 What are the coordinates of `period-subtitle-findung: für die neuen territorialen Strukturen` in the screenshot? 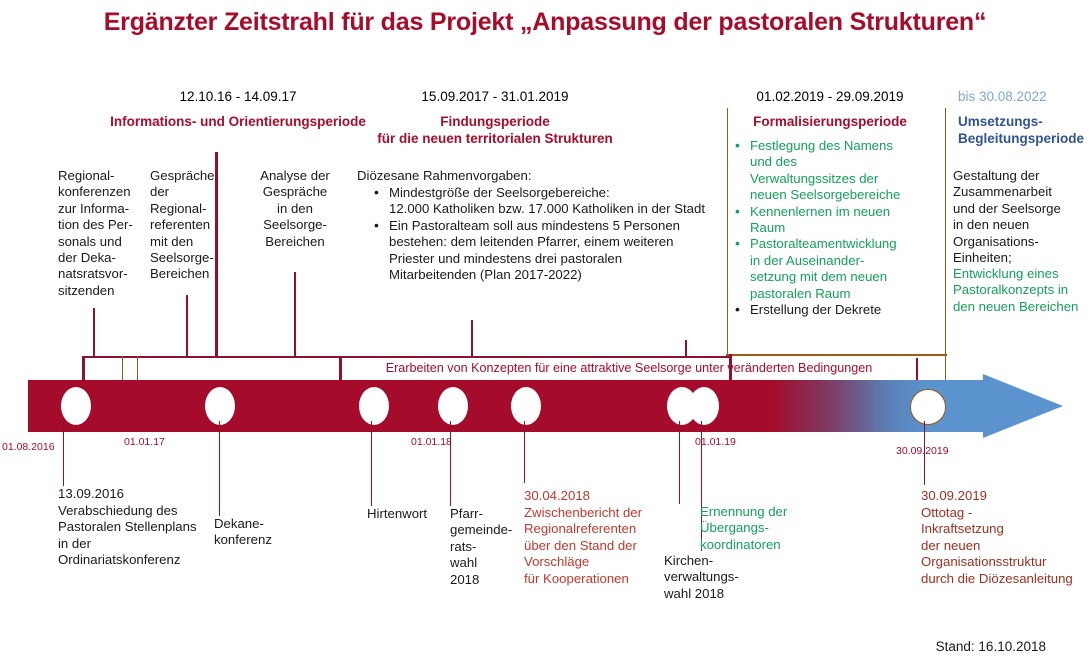 It's located at (495, 138).